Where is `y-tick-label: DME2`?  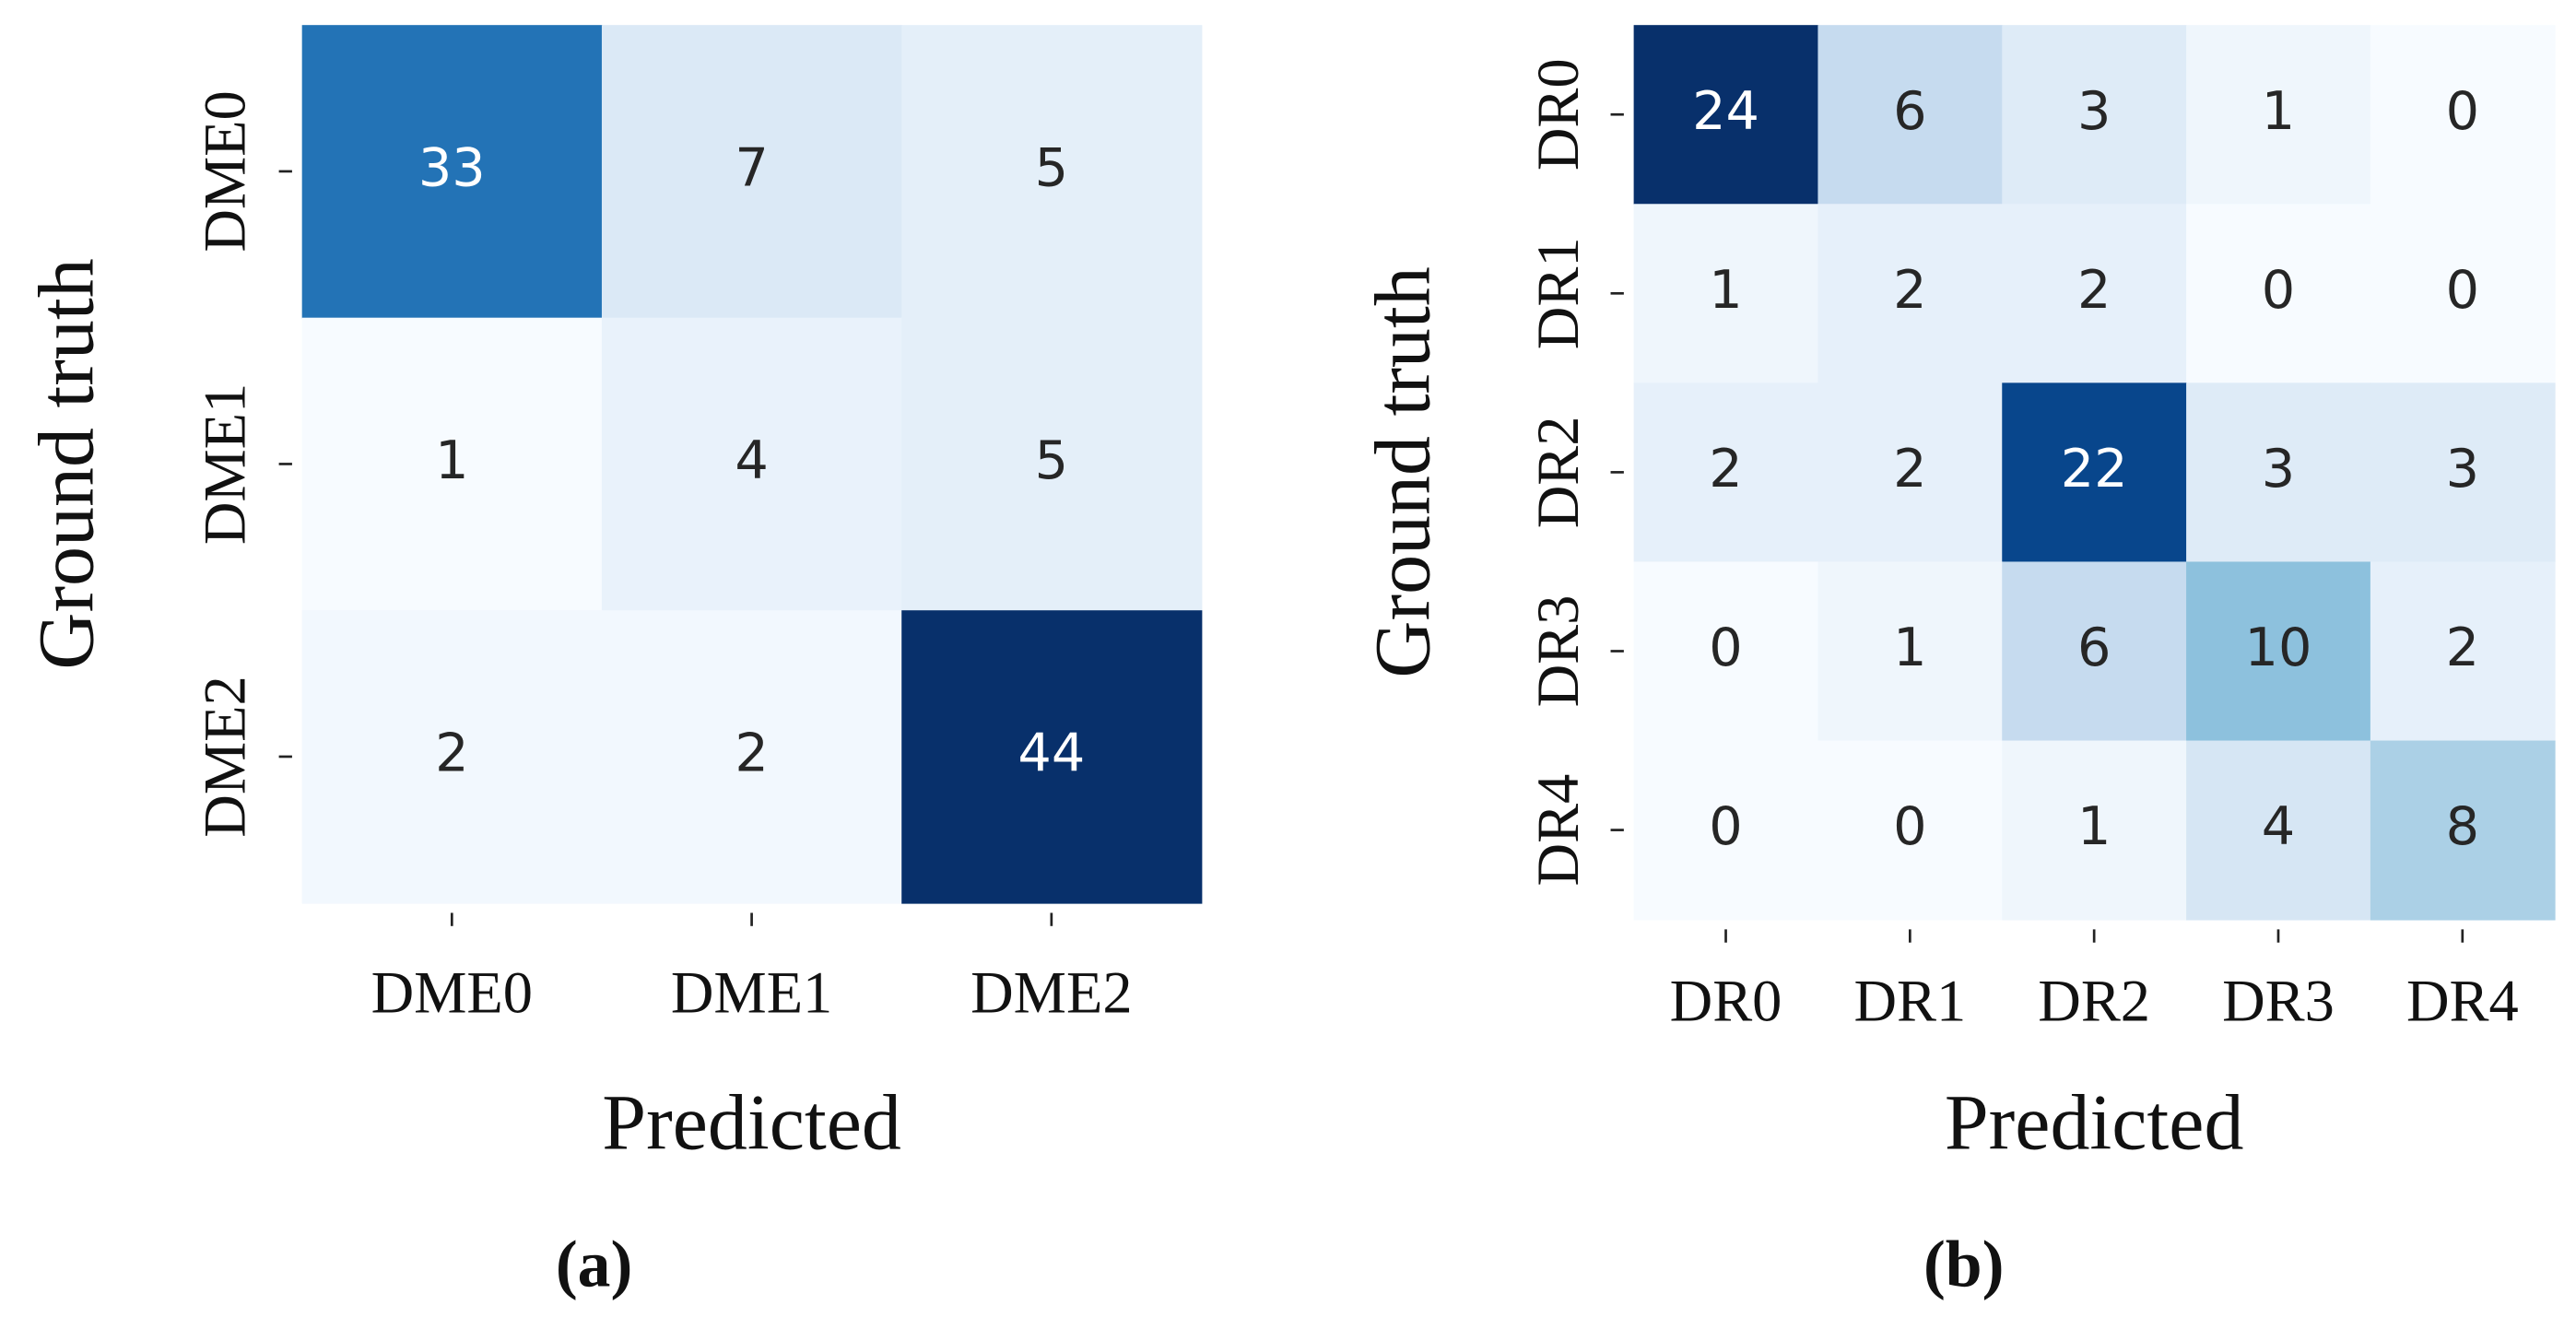 y-tick-label: DME2 is located at coordinates (224, 757).